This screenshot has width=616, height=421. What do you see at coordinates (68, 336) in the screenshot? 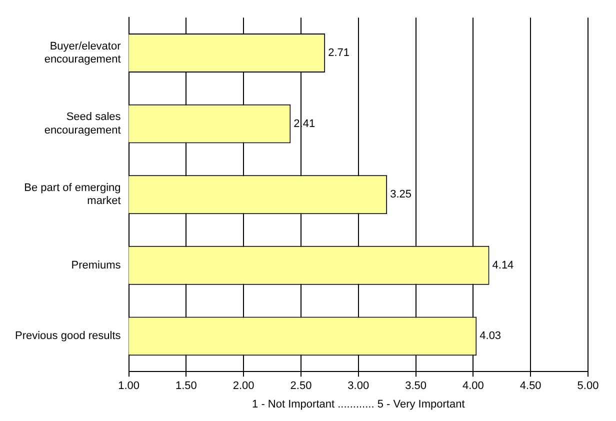
I see `y-tick-label: Previous good results` at bounding box center [68, 336].